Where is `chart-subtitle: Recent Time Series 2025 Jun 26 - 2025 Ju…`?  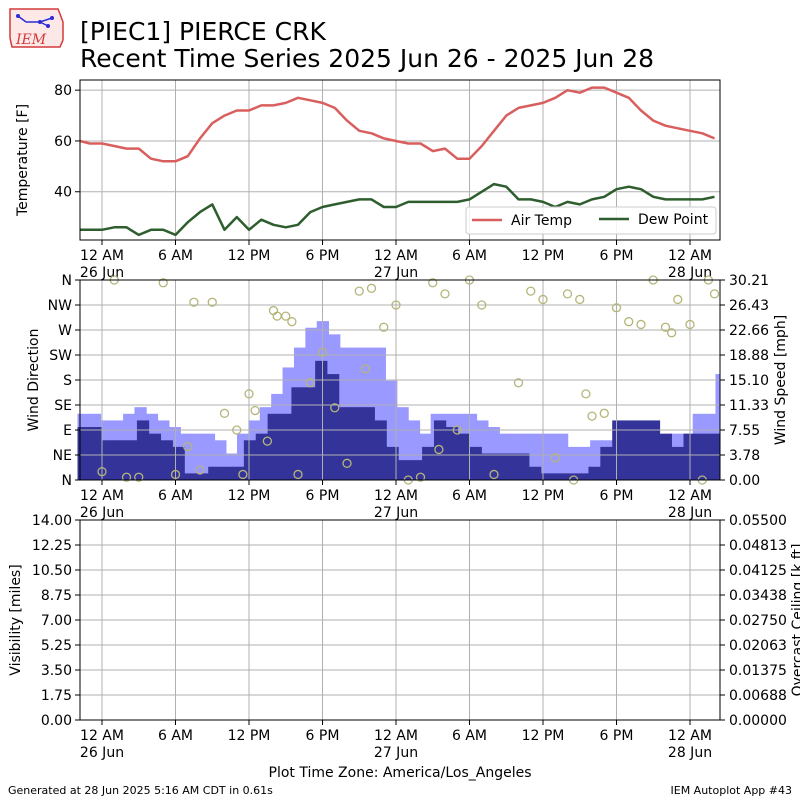
chart-subtitle: Recent Time Series 2025 Jun 26 - 2025 Ju… is located at coordinates (367, 58).